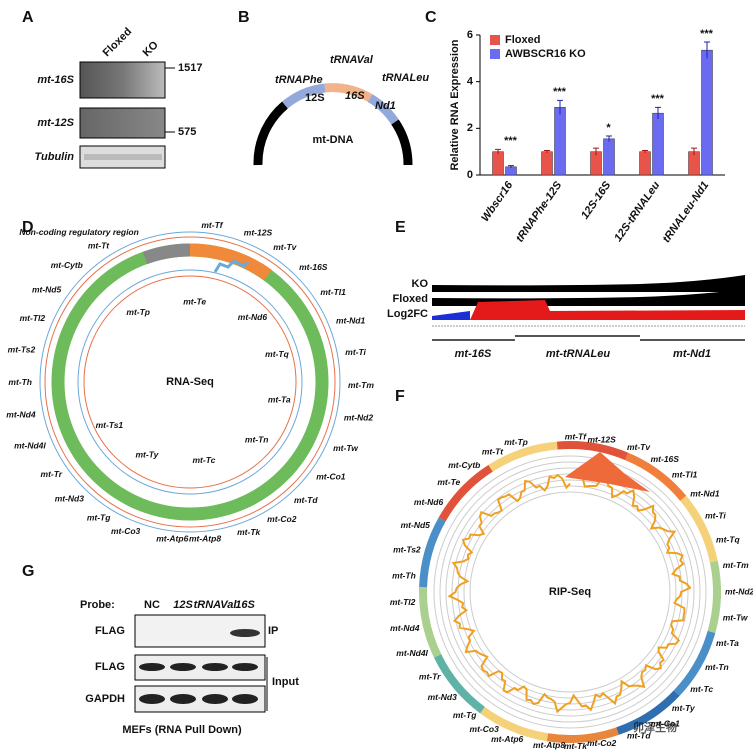  Describe the element at coordinates (187, 132) in the screenshot. I see `size-marker: 575` at that location.